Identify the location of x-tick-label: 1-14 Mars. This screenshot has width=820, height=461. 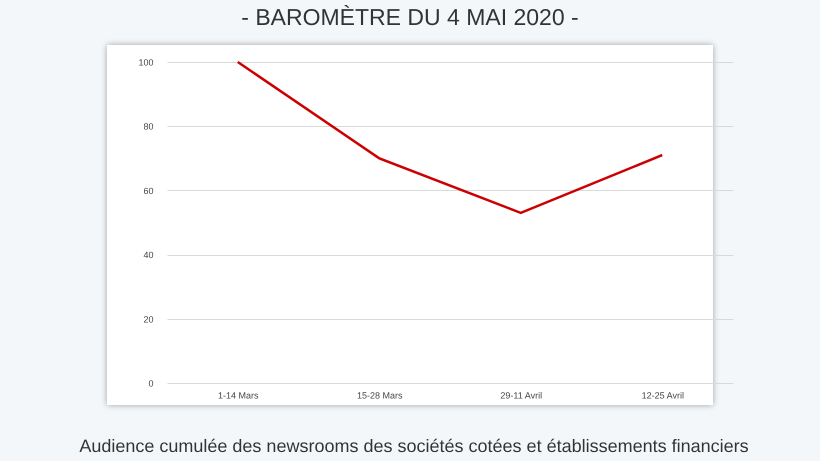
(239, 395).